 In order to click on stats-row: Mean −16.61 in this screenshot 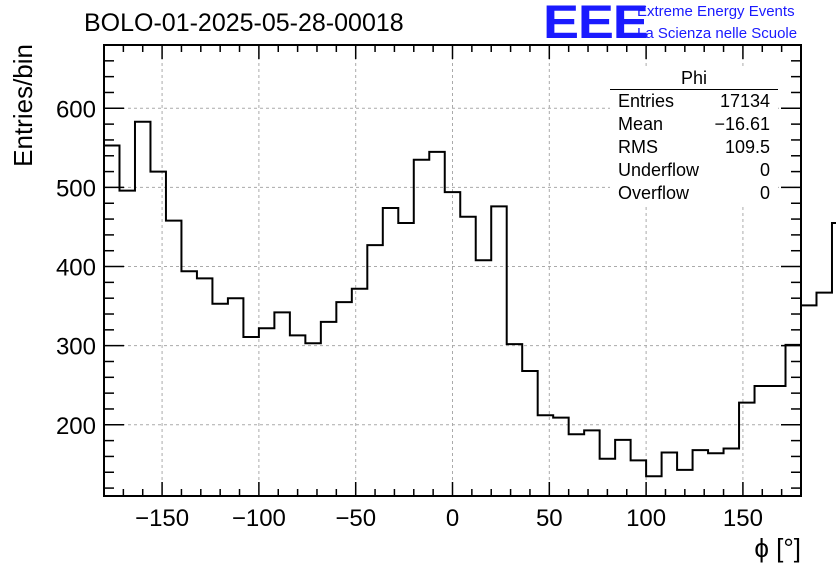, I will do `click(694, 124)`.